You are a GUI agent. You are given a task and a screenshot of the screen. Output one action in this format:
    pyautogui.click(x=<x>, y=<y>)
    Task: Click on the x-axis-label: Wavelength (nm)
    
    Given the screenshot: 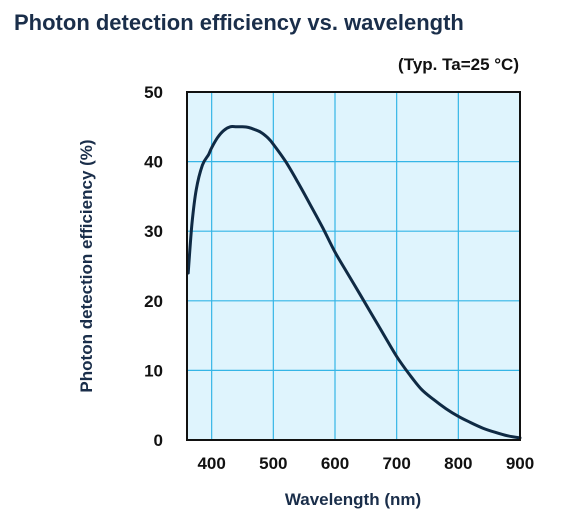 What is the action you would take?
    pyautogui.click(x=353, y=499)
    